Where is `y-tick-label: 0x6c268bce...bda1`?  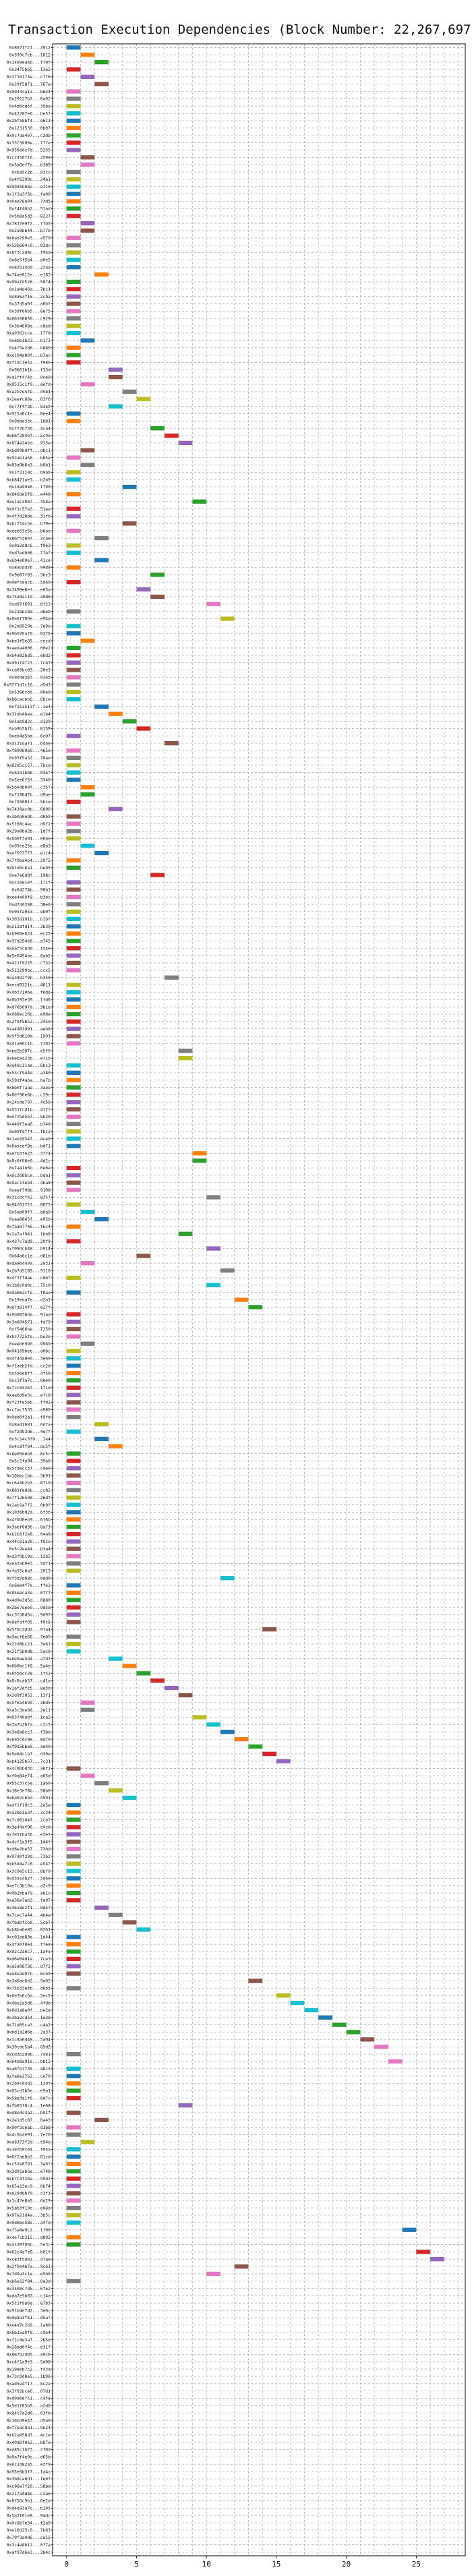
y-tick-label: 0x6c268bce...bda1 is located at coordinates (29, 1175).